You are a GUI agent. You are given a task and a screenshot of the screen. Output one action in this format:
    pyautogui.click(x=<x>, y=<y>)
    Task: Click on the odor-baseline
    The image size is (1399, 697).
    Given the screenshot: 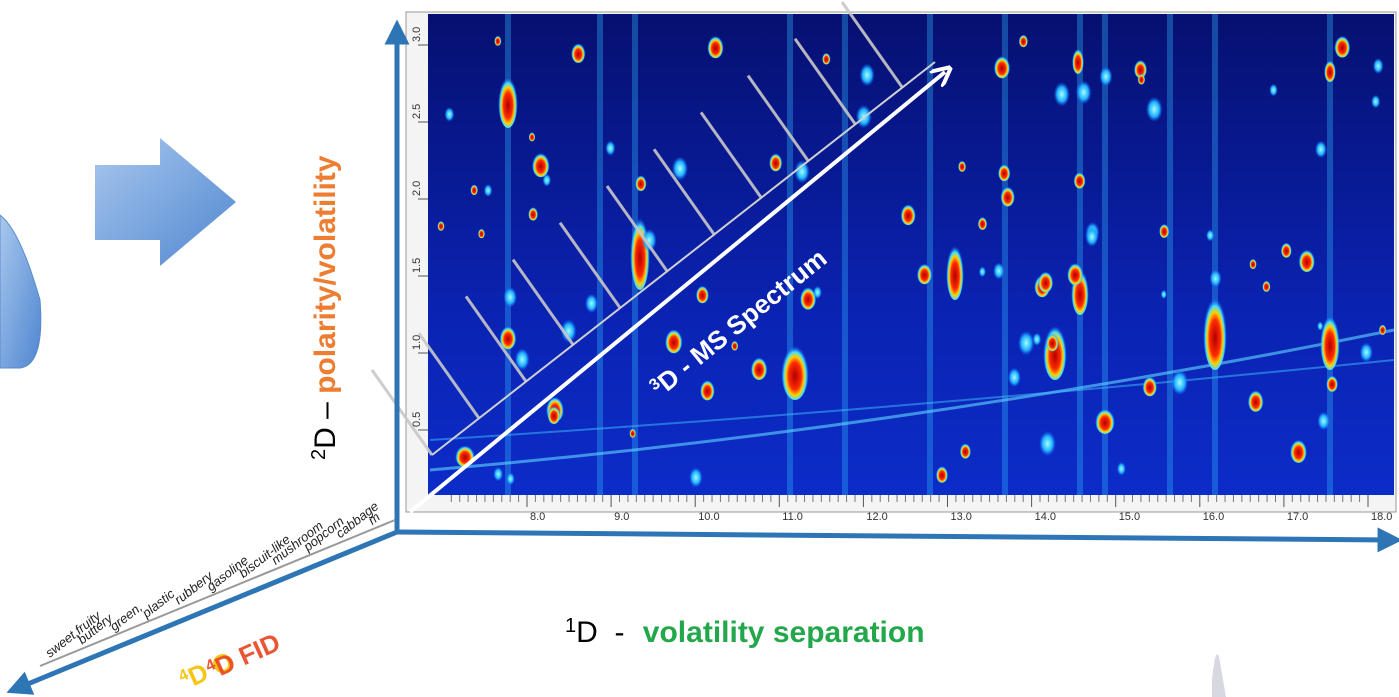 What is the action you would take?
    pyautogui.click(x=217, y=593)
    